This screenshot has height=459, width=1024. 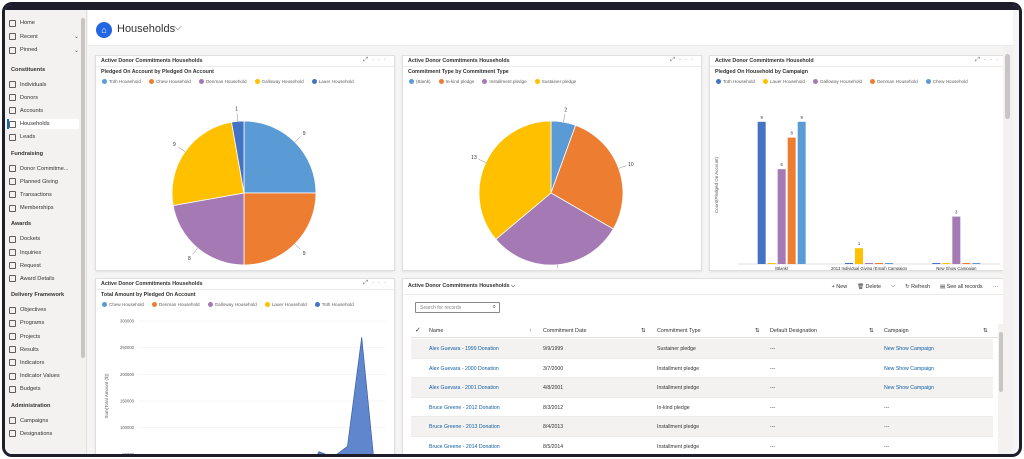 What do you see at coordinates (420, 82) in the screenshot?
I see `legend-item: (Blank)` at bounding box center [420, 82].